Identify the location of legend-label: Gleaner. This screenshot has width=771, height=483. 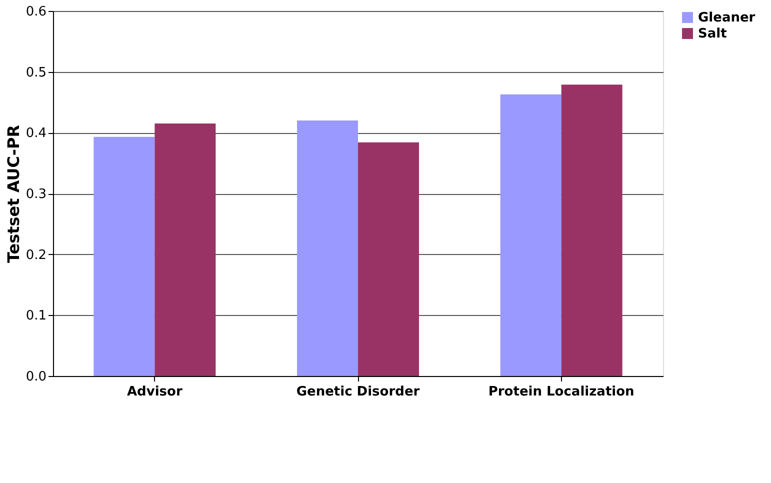
(727, 18).